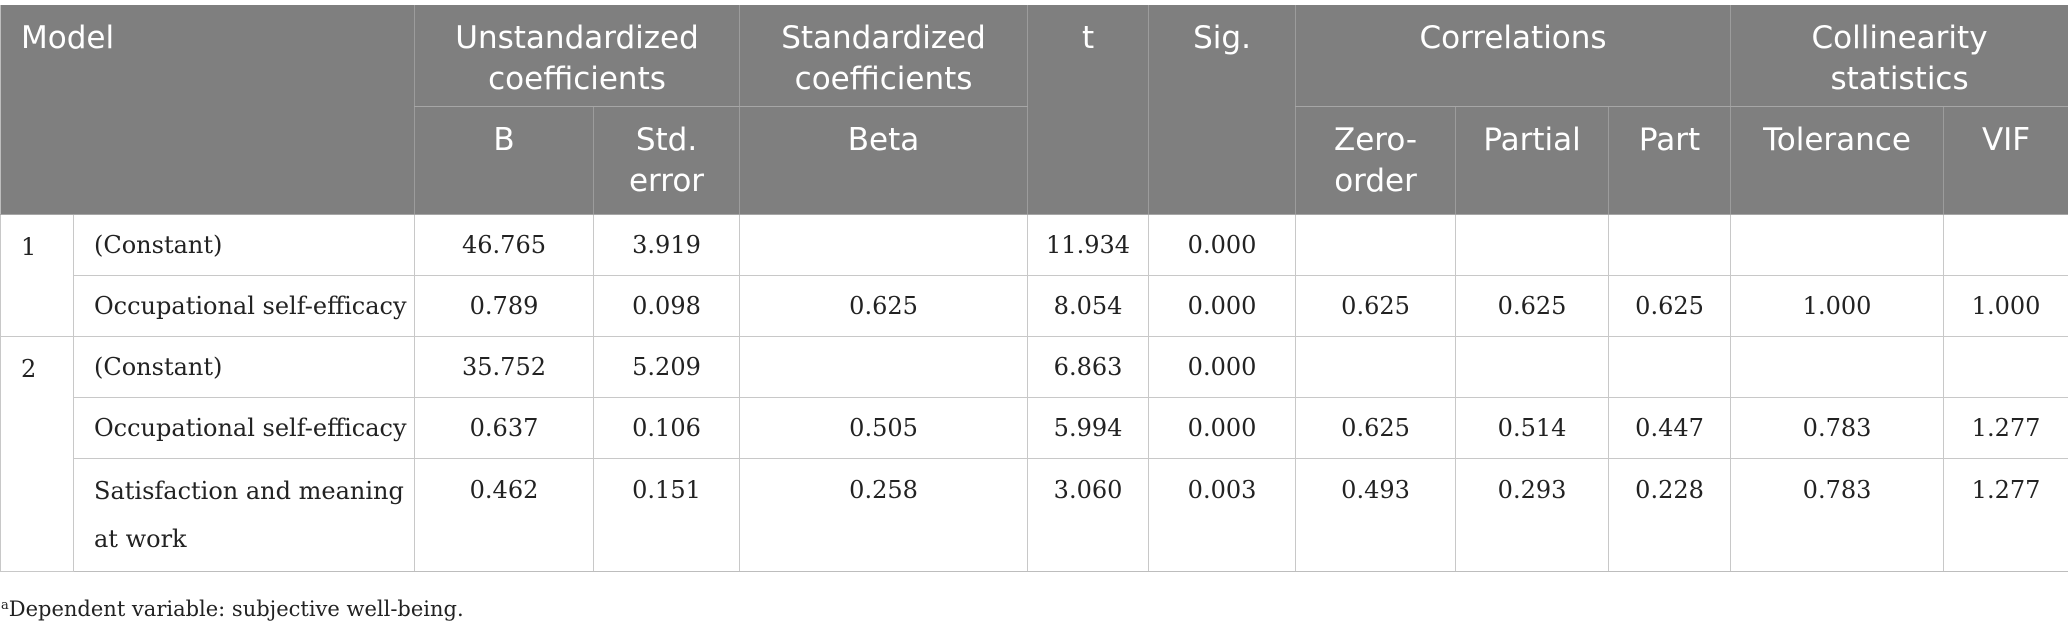  I want to click on footnote-marker: a, so click(5, 605).